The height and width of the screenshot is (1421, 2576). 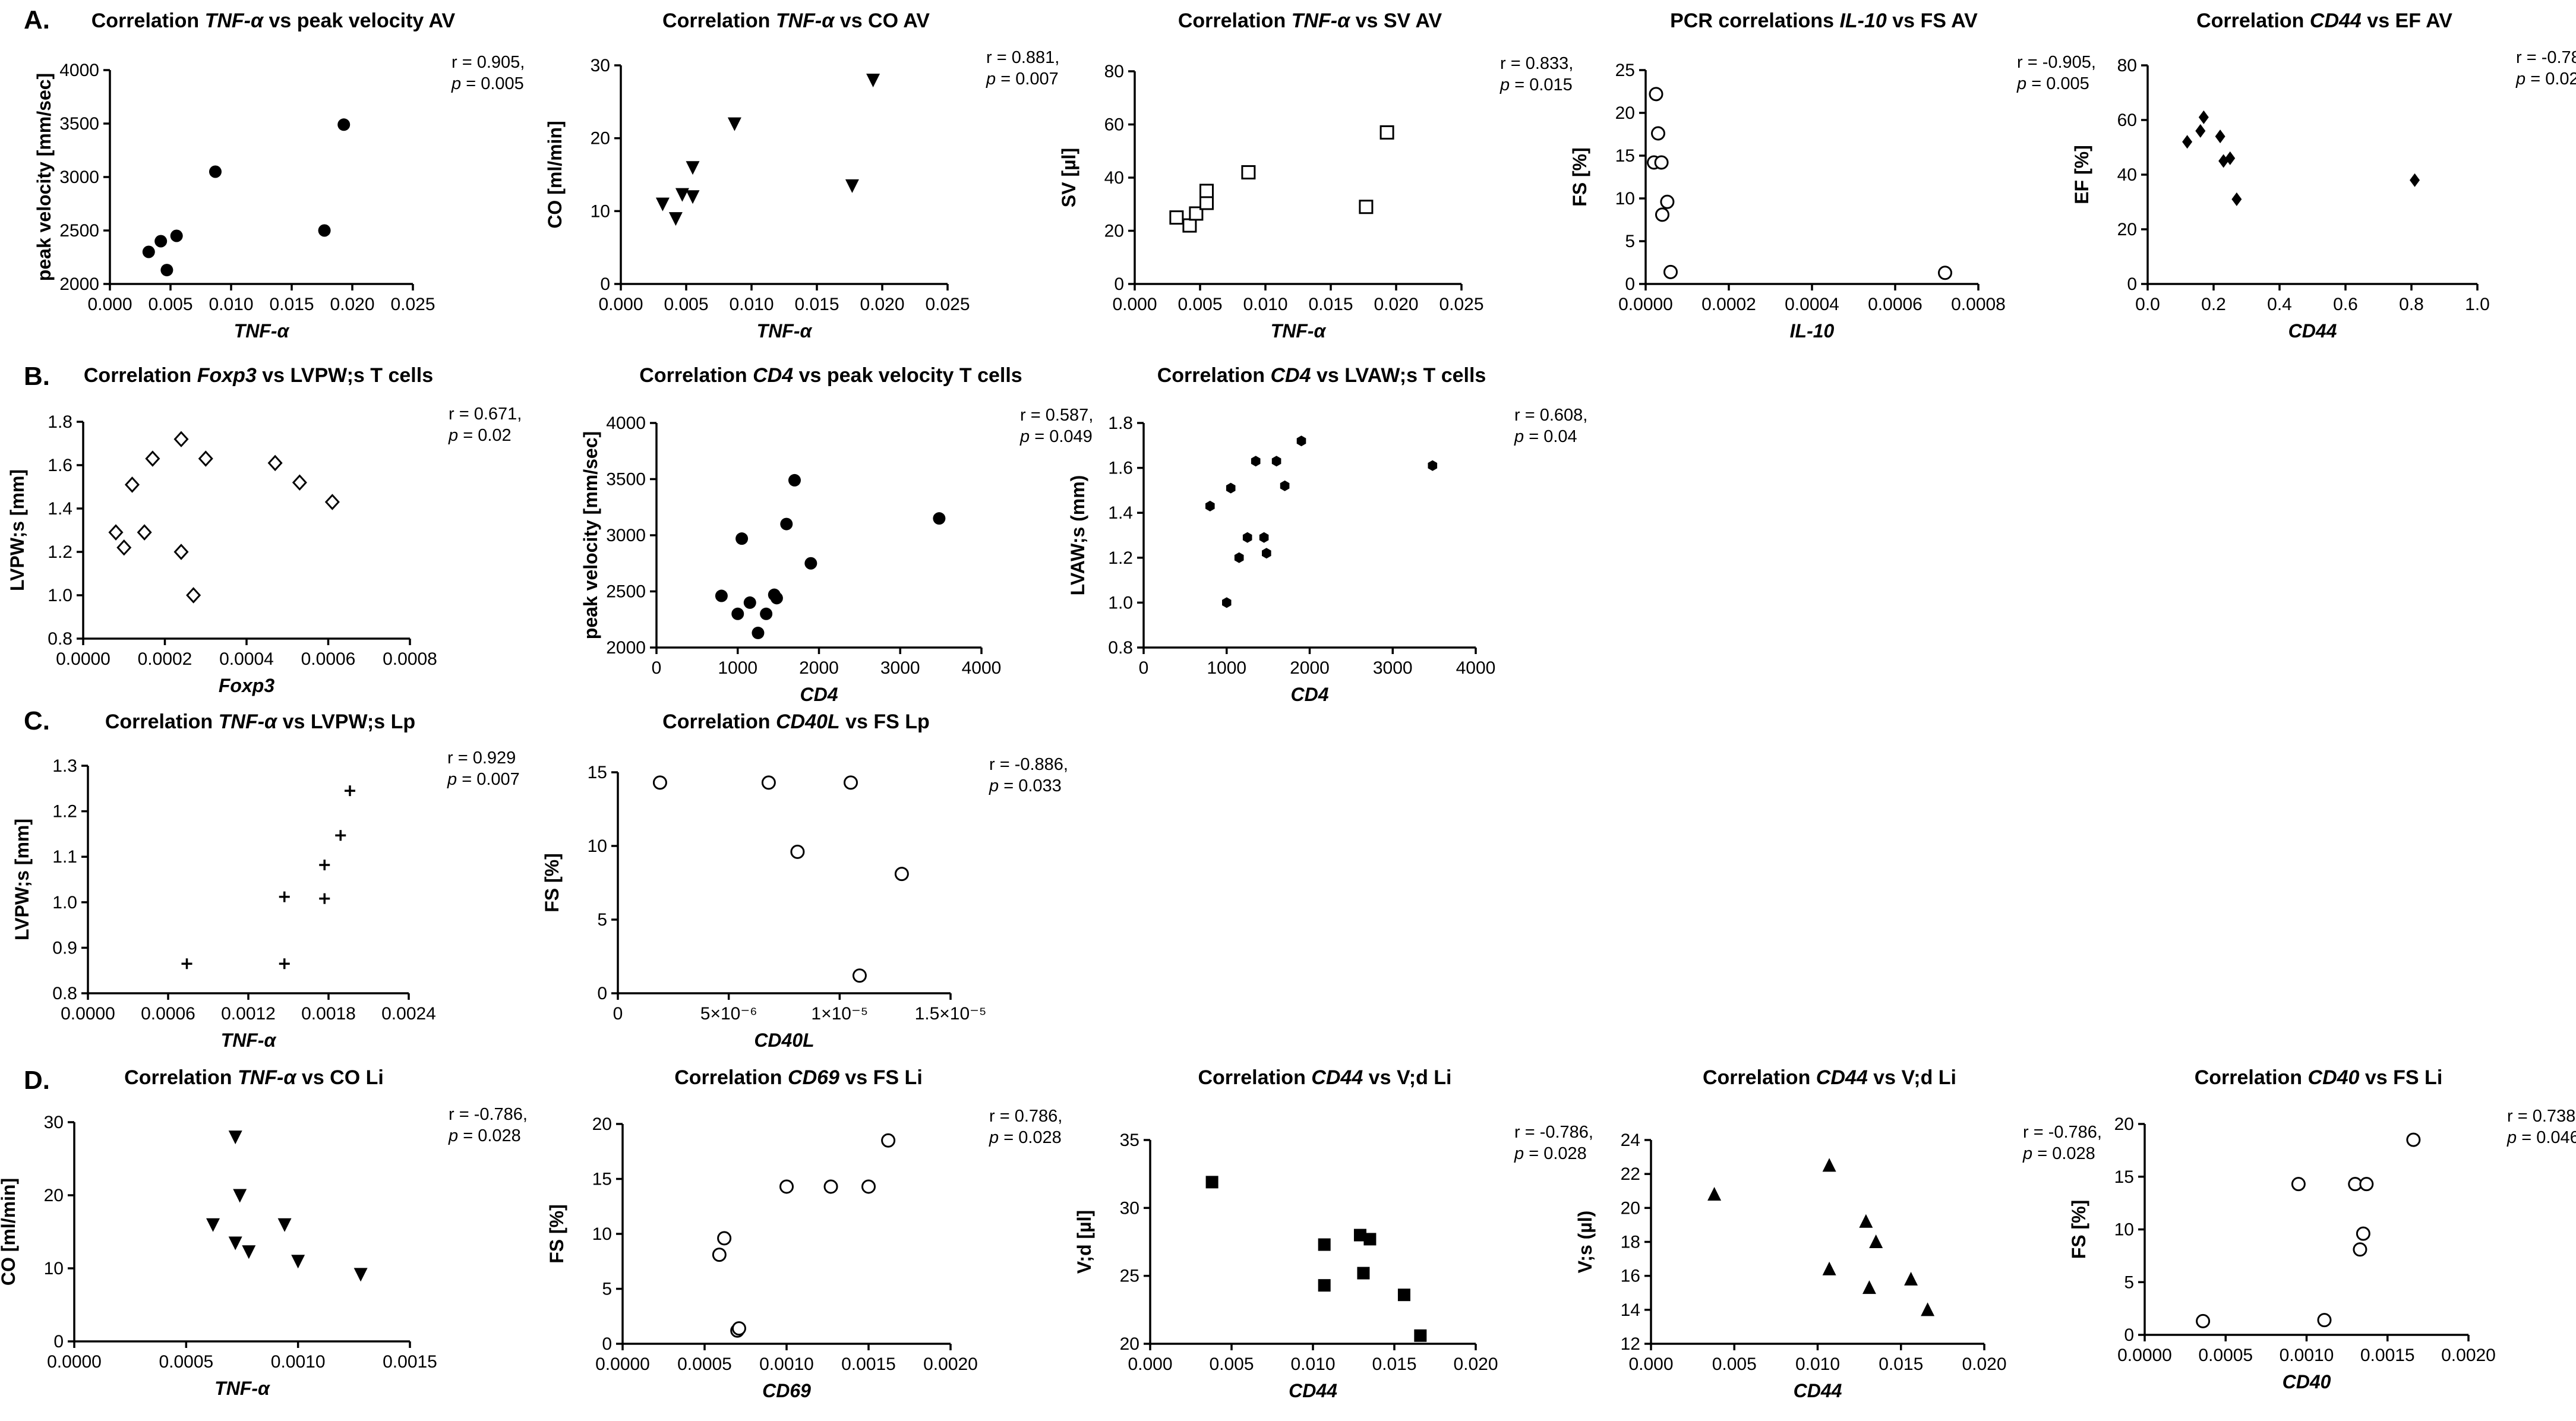 What do you see at coordinates (2057, 83) in the screenshot?
I see `stat-p-number: = 0.005` at bounding box center [2057, 83].